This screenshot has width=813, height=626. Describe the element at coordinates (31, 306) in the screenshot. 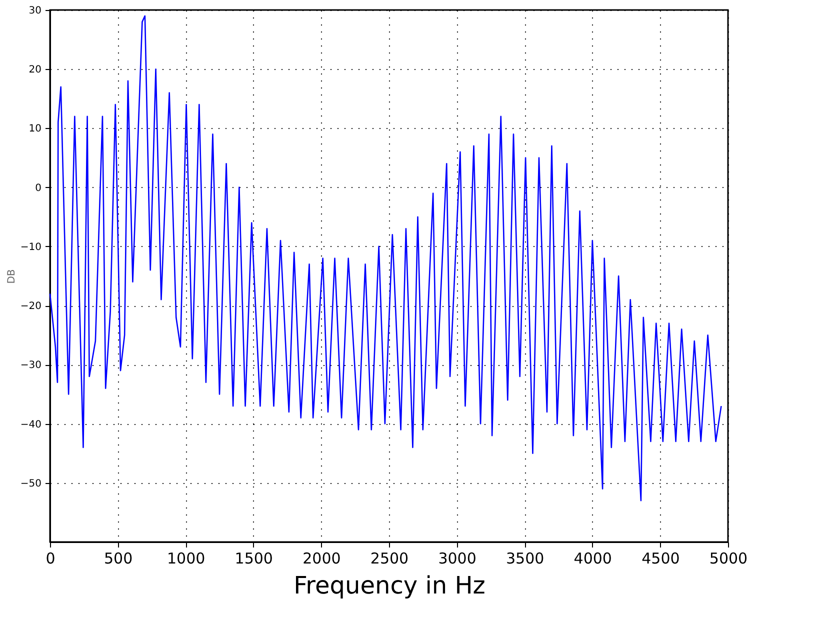

I see `y-tick-label: −20` at that location.